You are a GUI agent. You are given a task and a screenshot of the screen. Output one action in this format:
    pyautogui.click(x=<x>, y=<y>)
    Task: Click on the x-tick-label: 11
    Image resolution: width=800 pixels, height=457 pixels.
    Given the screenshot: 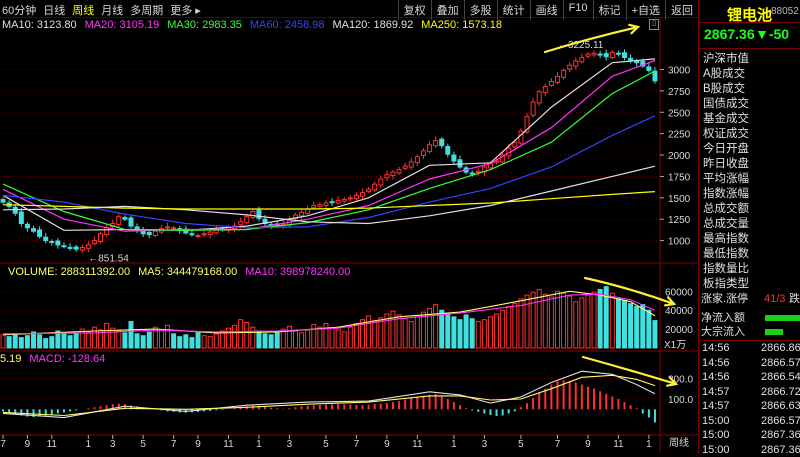 What is the action you would take?
    pyautogui.click(x=52, y=444)
    